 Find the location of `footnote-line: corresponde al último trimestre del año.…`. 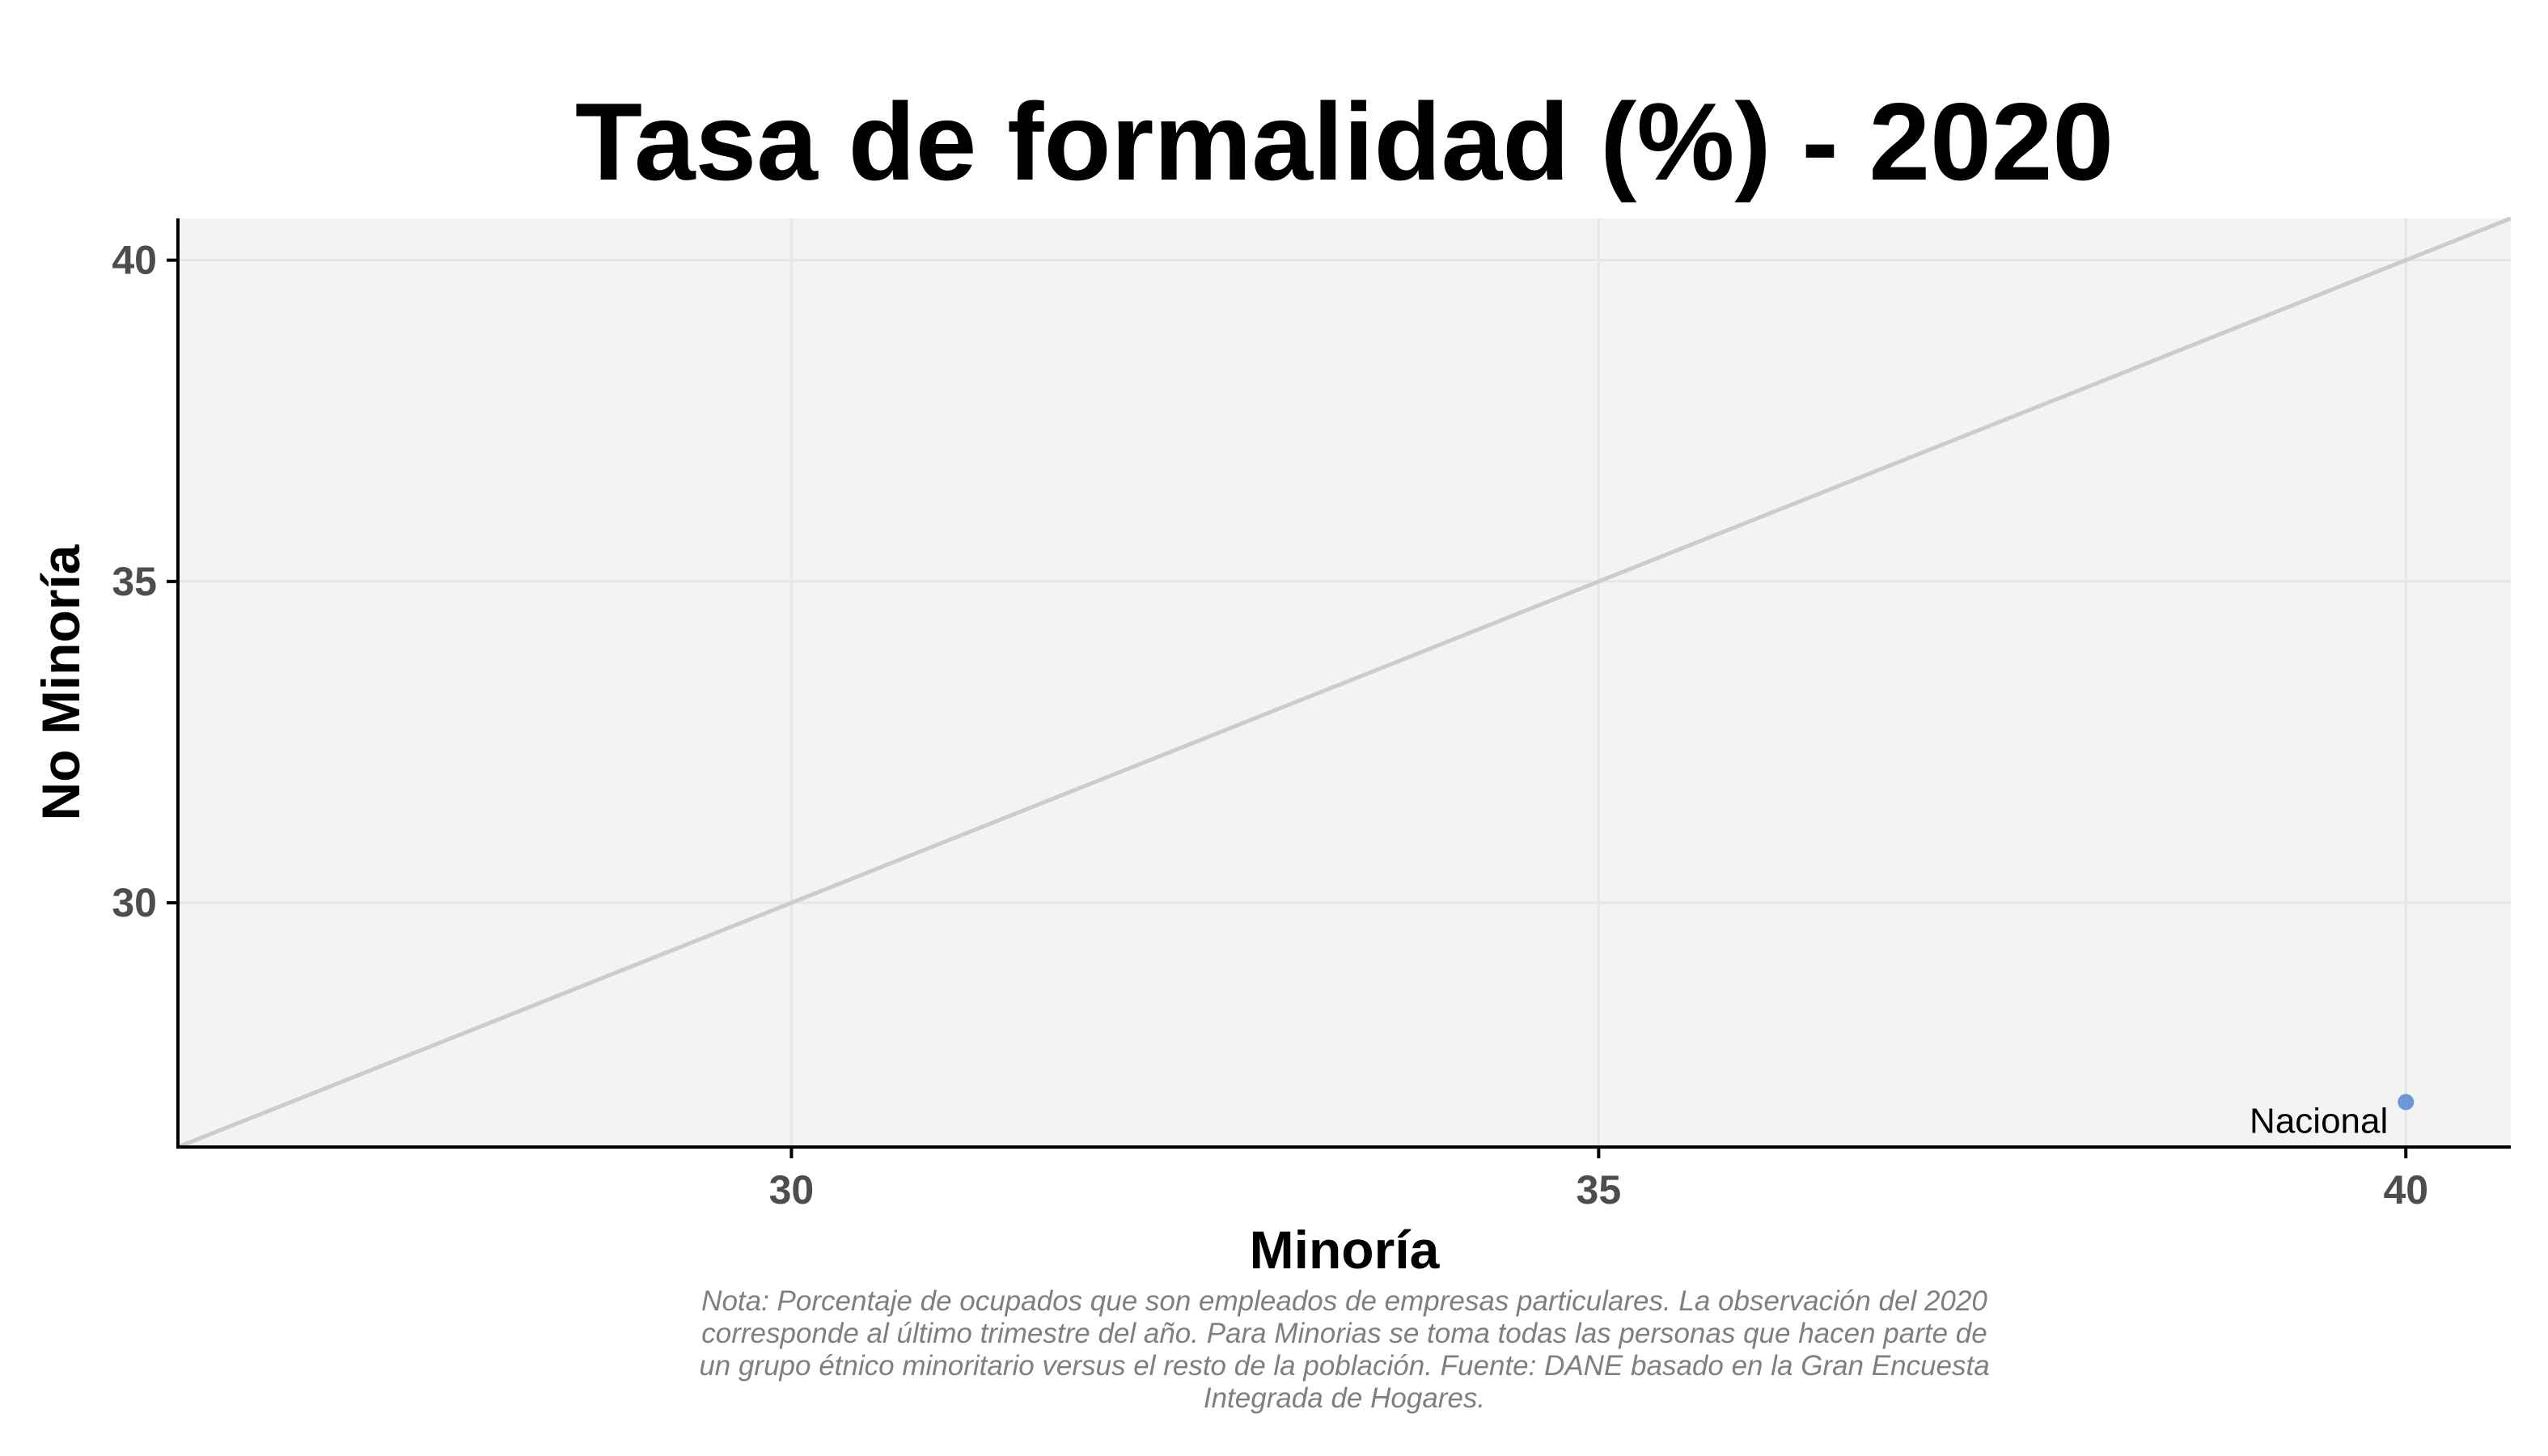

footnote-line: corresponde al último trimestre del año.… is located at coordinates (1344, 1333).